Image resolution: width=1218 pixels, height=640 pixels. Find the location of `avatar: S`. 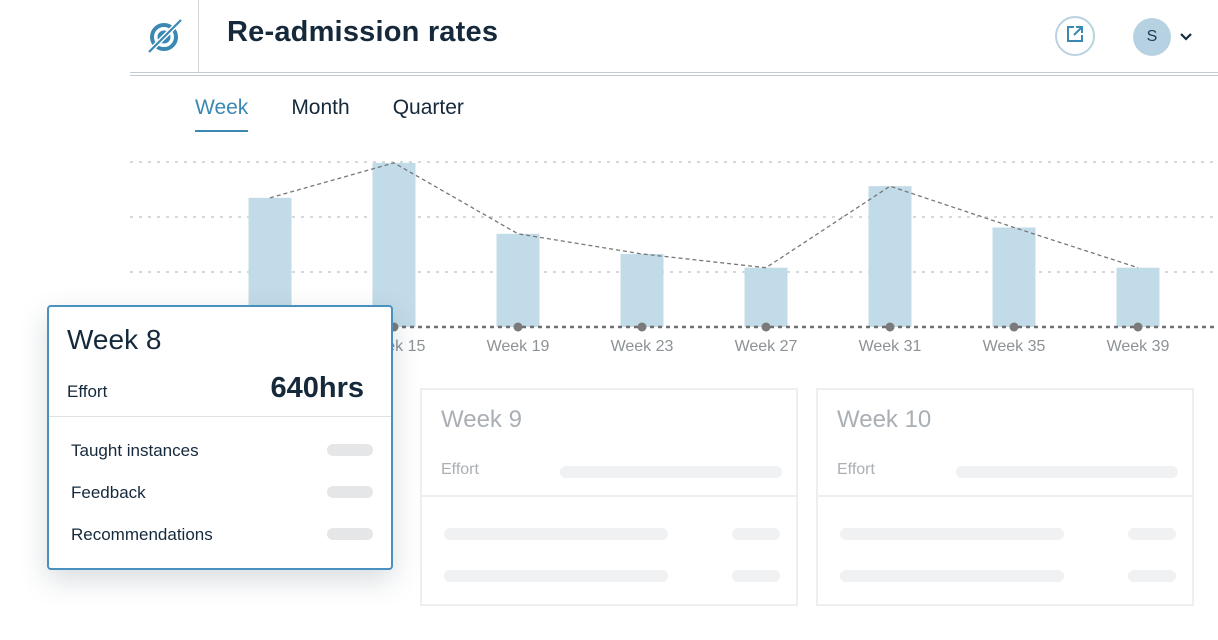

avatar: S is located at coordinates (1152, 37).